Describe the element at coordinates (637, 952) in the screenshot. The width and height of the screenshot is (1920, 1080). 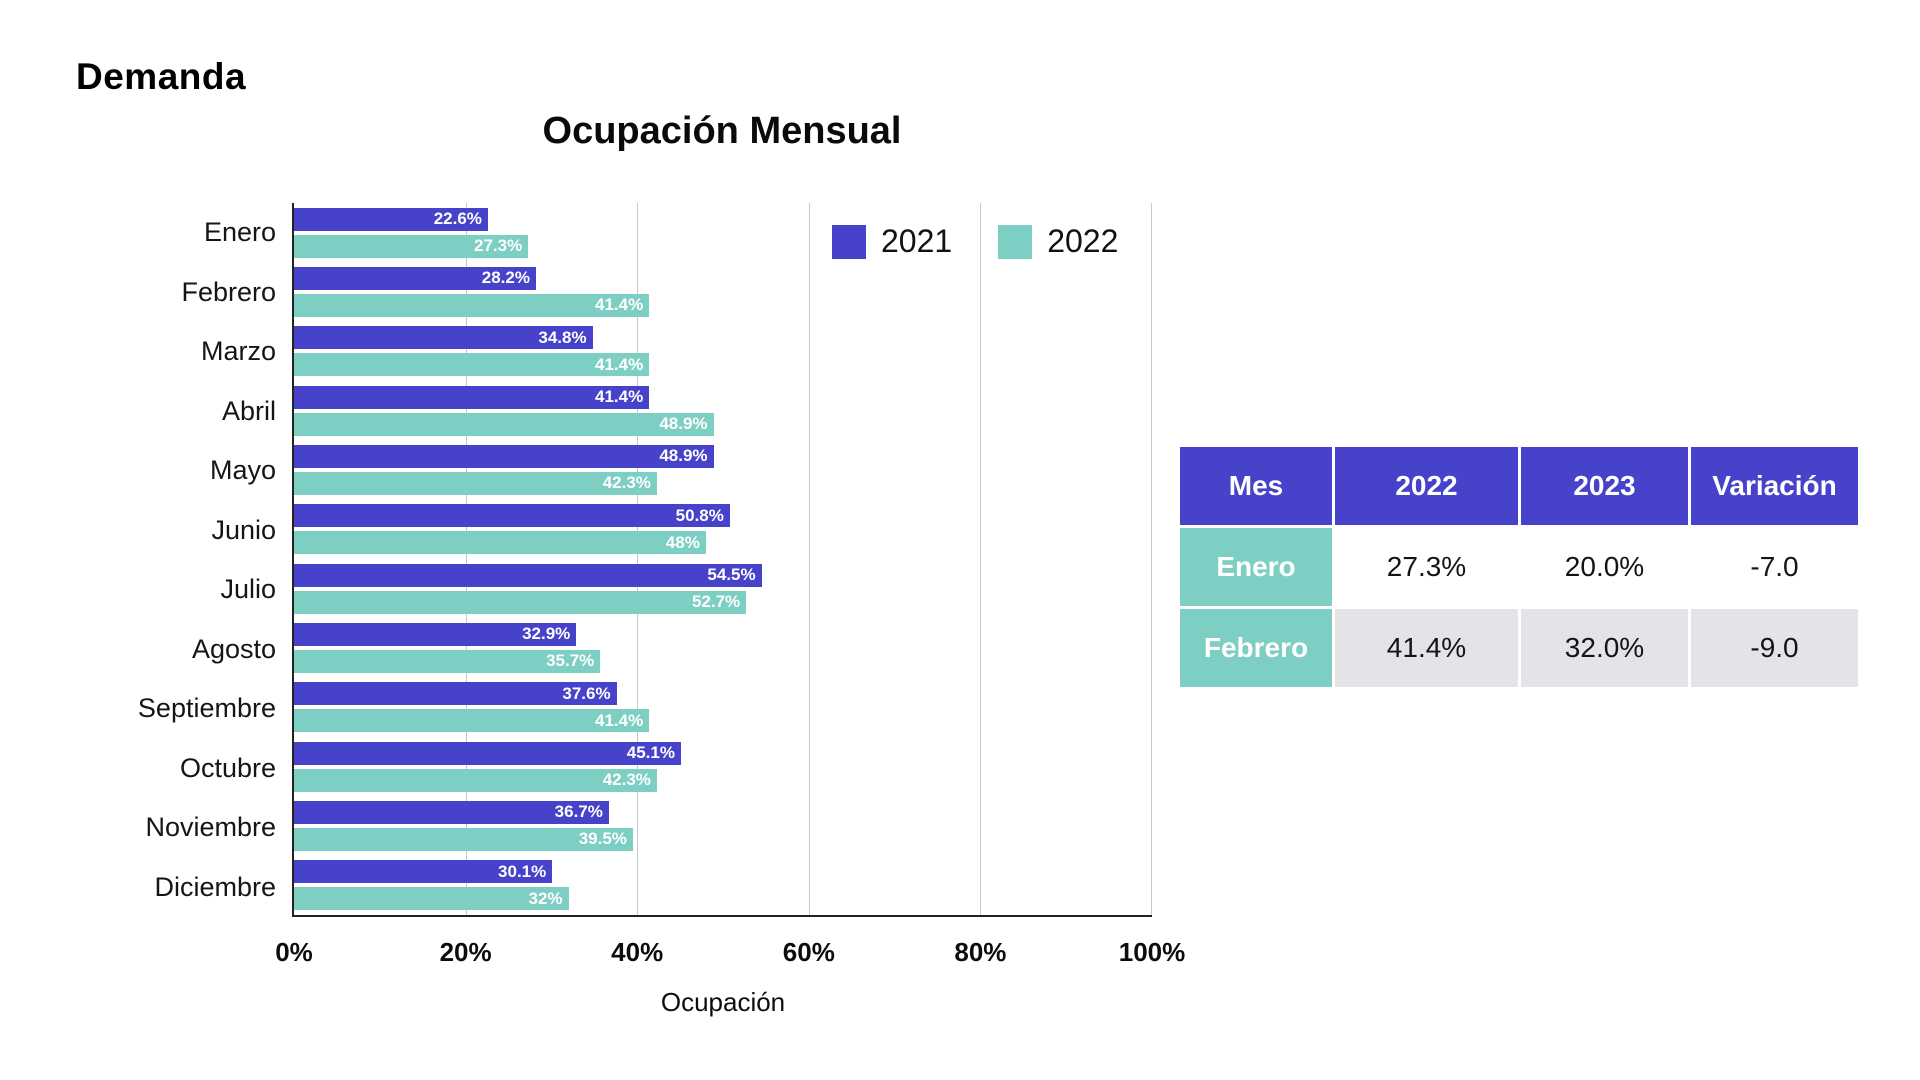
I see `x-tick-40-: 40%` at that location.